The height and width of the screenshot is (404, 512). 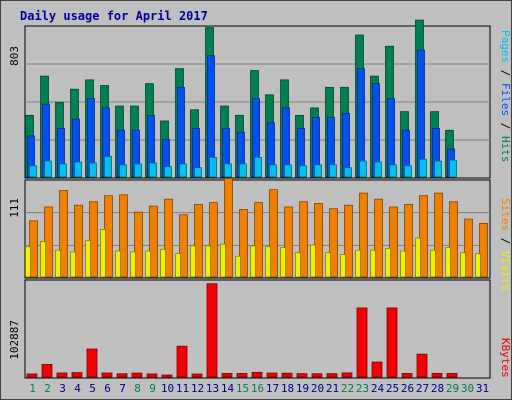 I want to click on x-tick-label-day-8: 8, so click(x=137, y=388).